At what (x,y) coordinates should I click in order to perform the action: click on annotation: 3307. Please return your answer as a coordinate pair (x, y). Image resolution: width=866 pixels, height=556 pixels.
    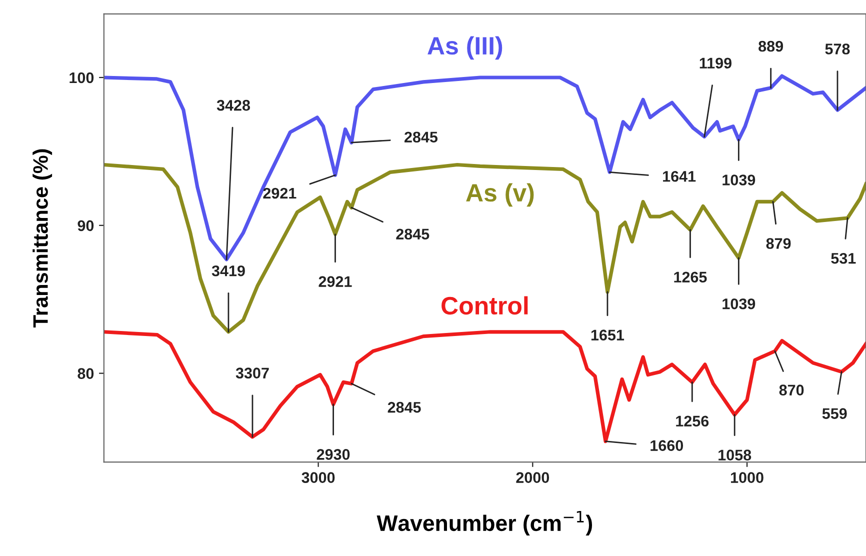
    Looking at the image, I should click on (252, 373).